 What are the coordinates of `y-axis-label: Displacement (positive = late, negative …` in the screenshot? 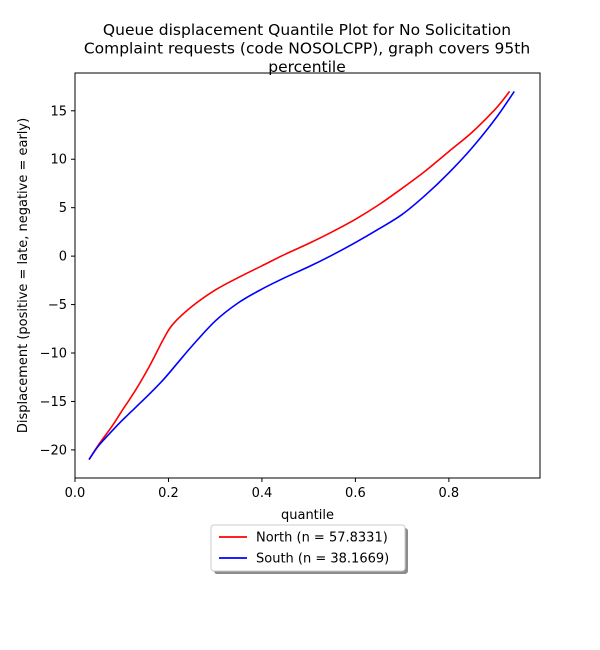 It's located at (23, 275).